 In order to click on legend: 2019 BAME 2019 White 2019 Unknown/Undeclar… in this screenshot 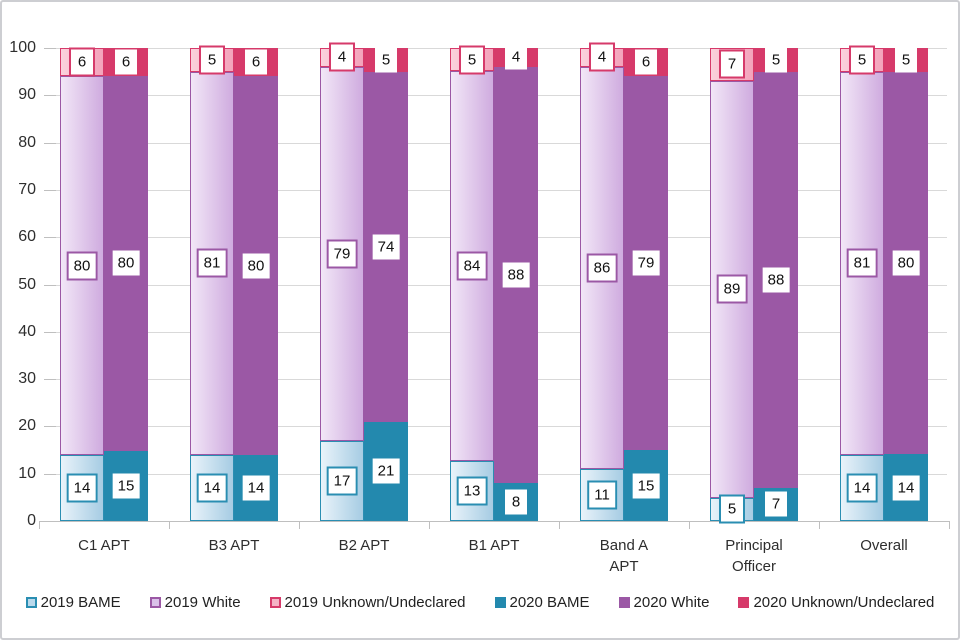, I will do `click(480, 602)`.